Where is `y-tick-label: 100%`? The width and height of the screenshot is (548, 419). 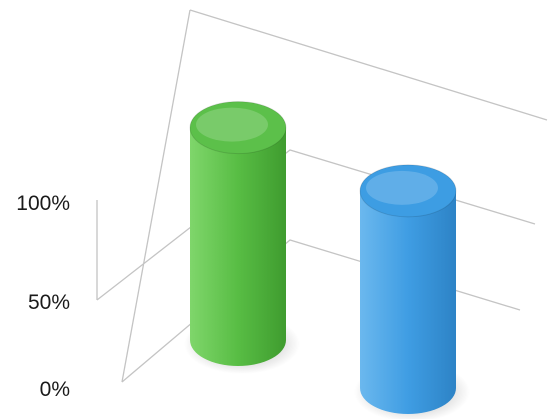
y-tick-label: 100% is located at coordinates (43, 203).